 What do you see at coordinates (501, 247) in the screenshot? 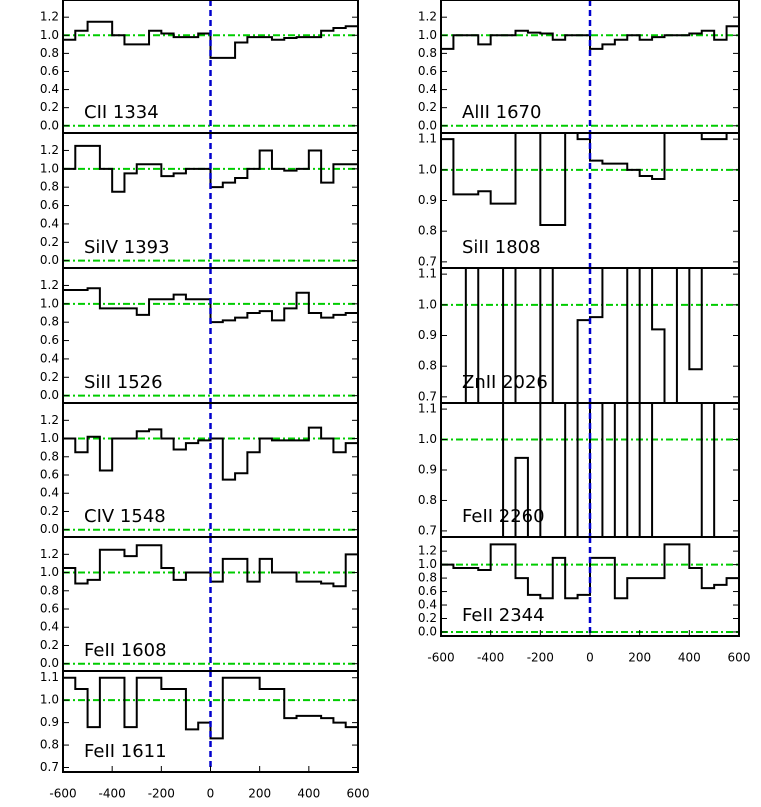
I see `line-label: SiII 1808` at bounding box center [501, 247].